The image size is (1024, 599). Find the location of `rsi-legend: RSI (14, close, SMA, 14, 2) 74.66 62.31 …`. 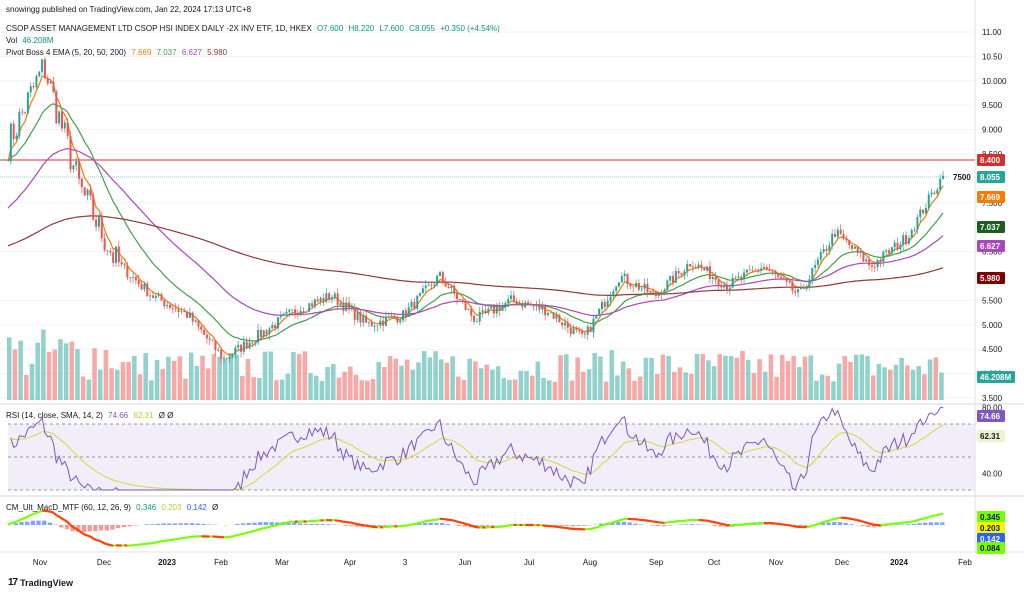

rsi-legend: RSI (14, close, SMA, 14, 2) 74.66 62.31 … is located at coordinates (91, 415).